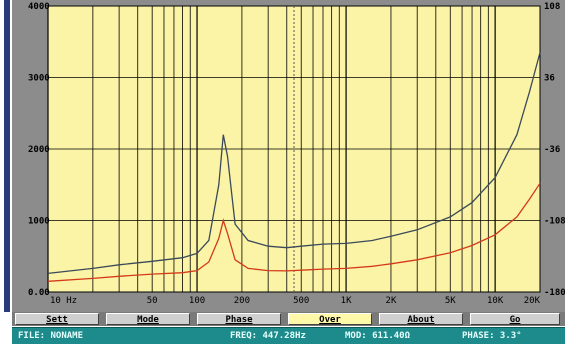  What do you see at coordinates (63, 301) in the screenshot?
I see `x-tick-label: 10 Hz` at bounding box center [63, 301].